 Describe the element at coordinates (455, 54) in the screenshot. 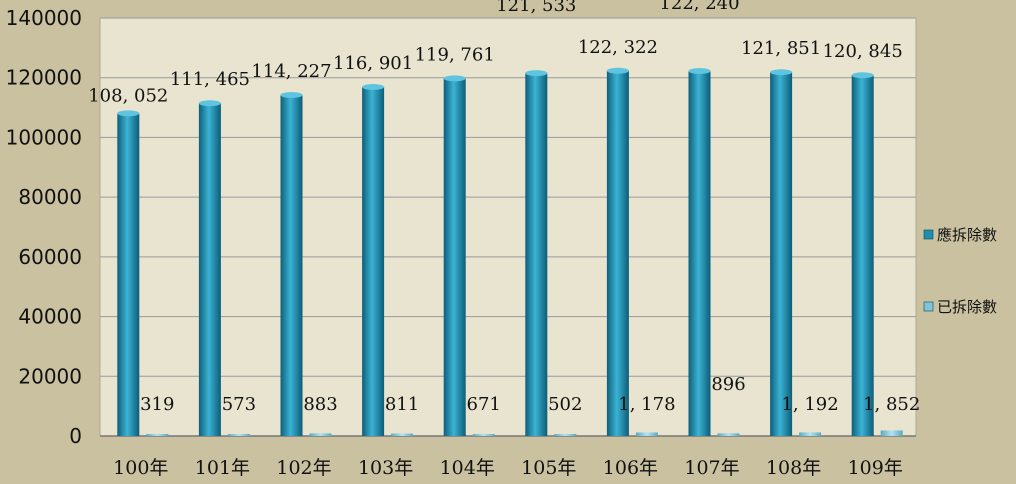

I see `data-label-series1: 119, 761` at that location.